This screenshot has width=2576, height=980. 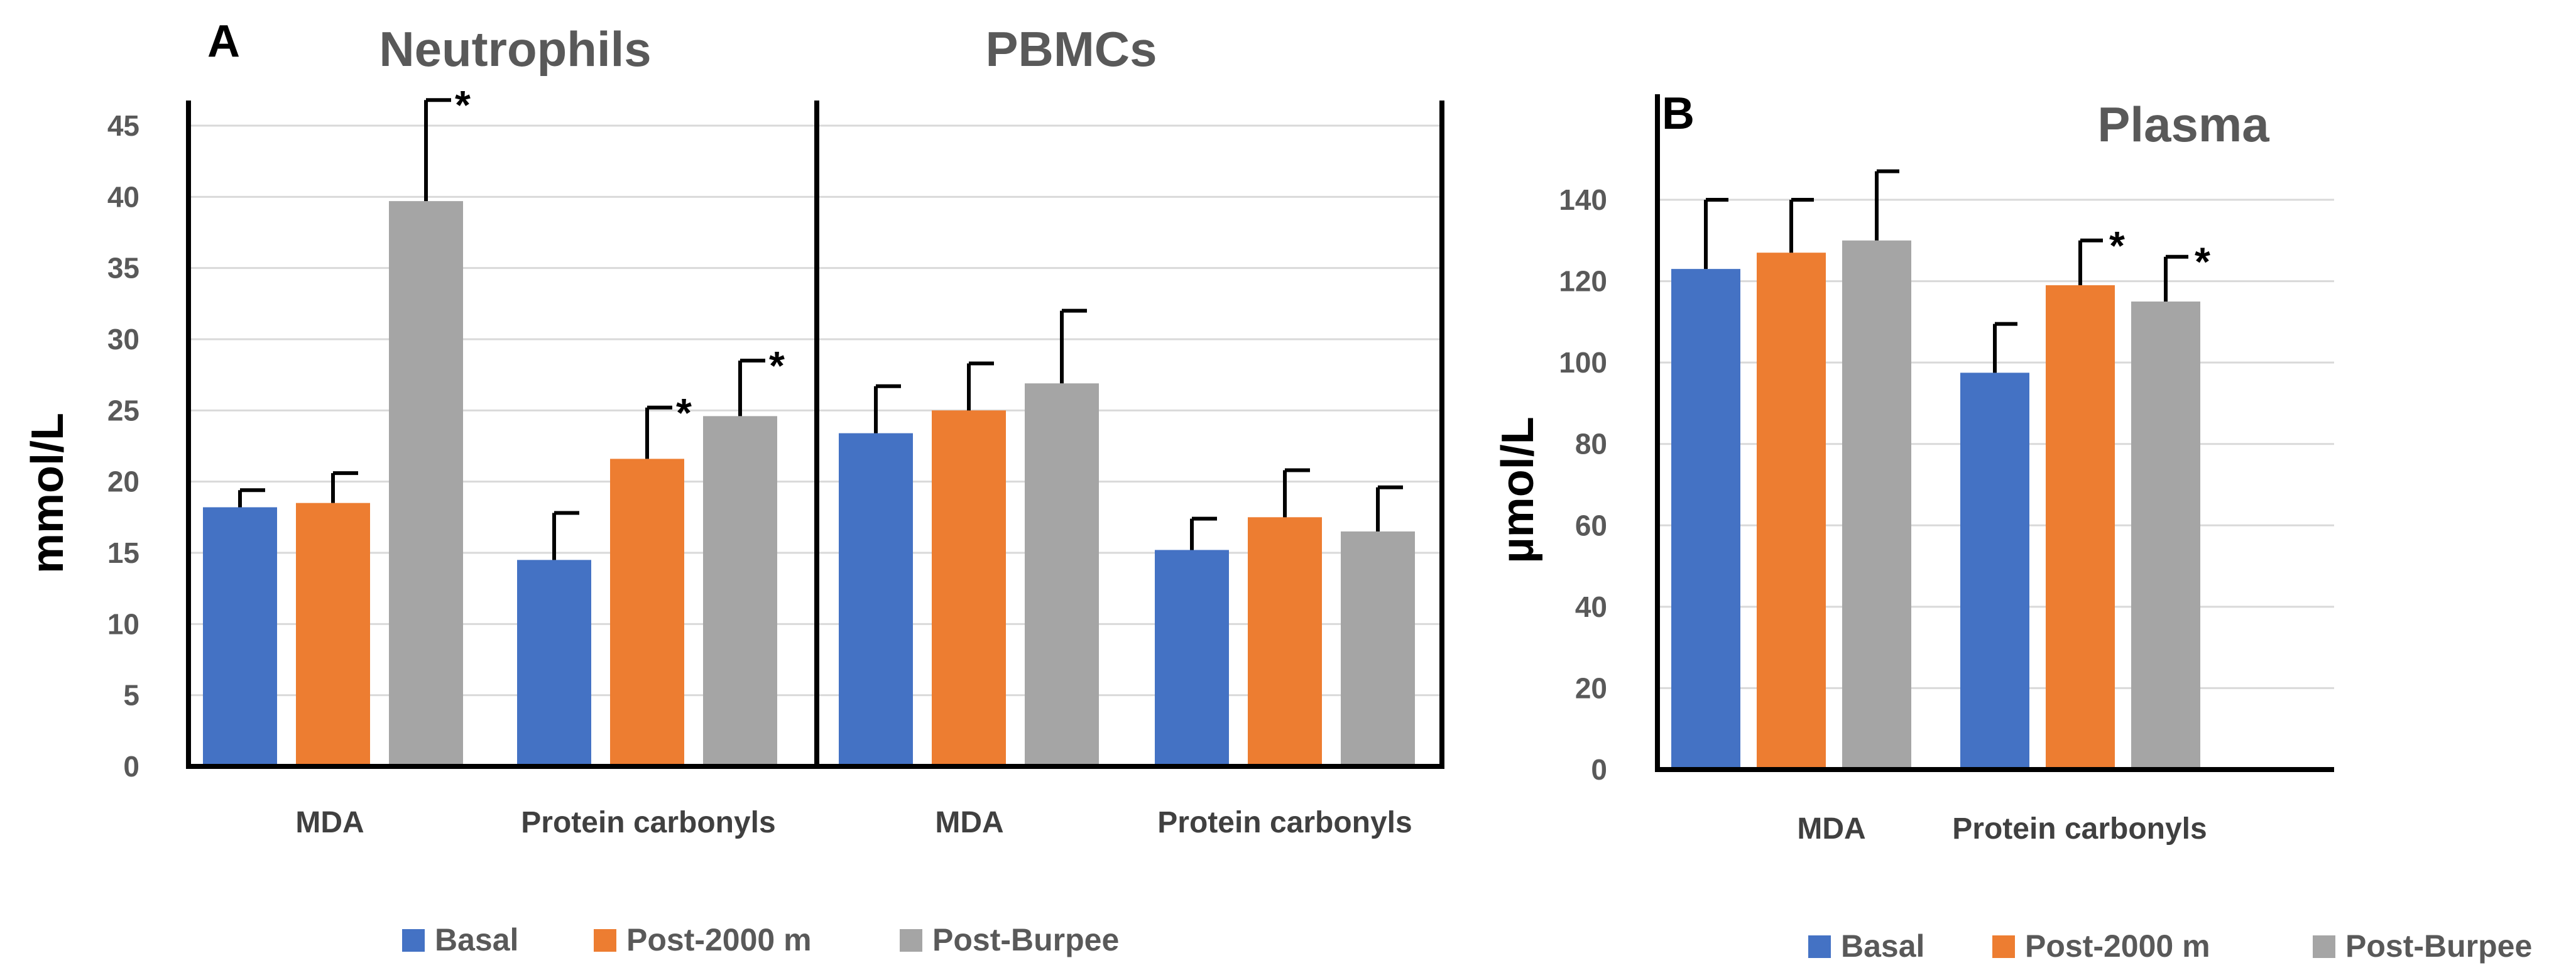 What do you see at coordinates (123, 268) in the screenshot?
I see `y-tick-label-35: 35` at bounding box center [123, 268].